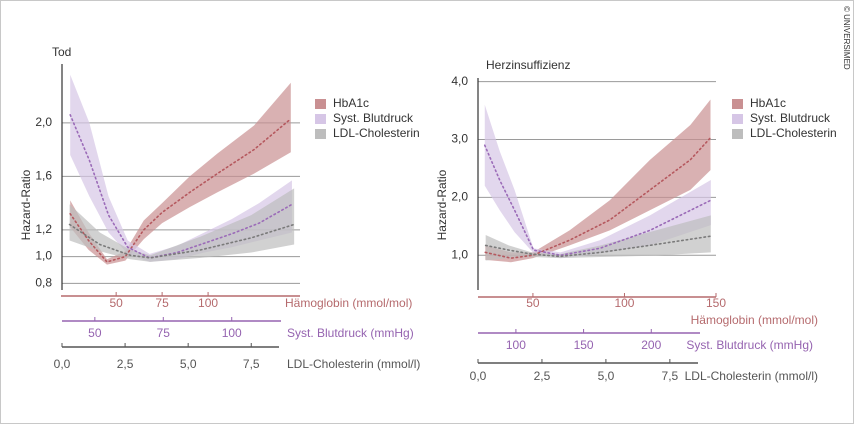  Describe the element at coordinates (528, 65) in the screenshot. I see `chart-title: Herzinsuffizienz` at that location.